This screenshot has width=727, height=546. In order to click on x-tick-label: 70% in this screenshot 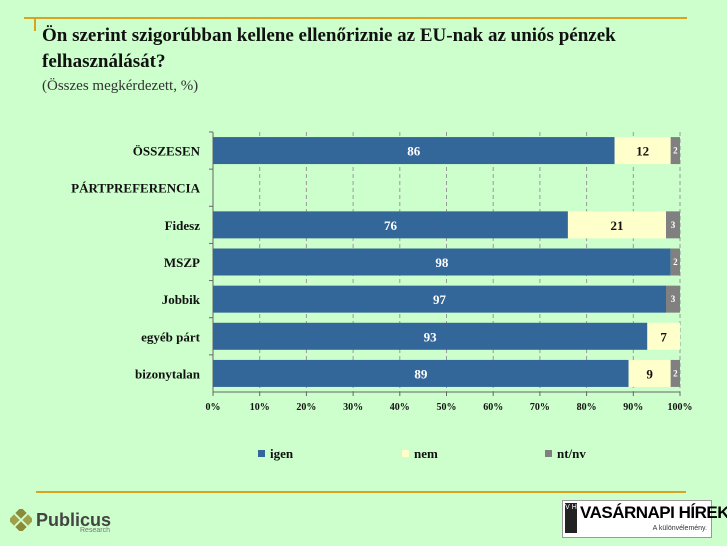, I will do `click(540, 407)`.